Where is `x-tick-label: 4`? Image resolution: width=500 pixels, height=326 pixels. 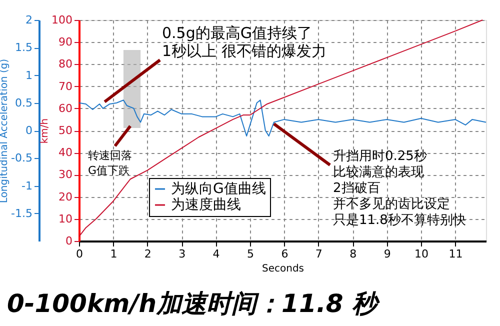
x-tick-label: 4 is located at coordinates (216, 254).